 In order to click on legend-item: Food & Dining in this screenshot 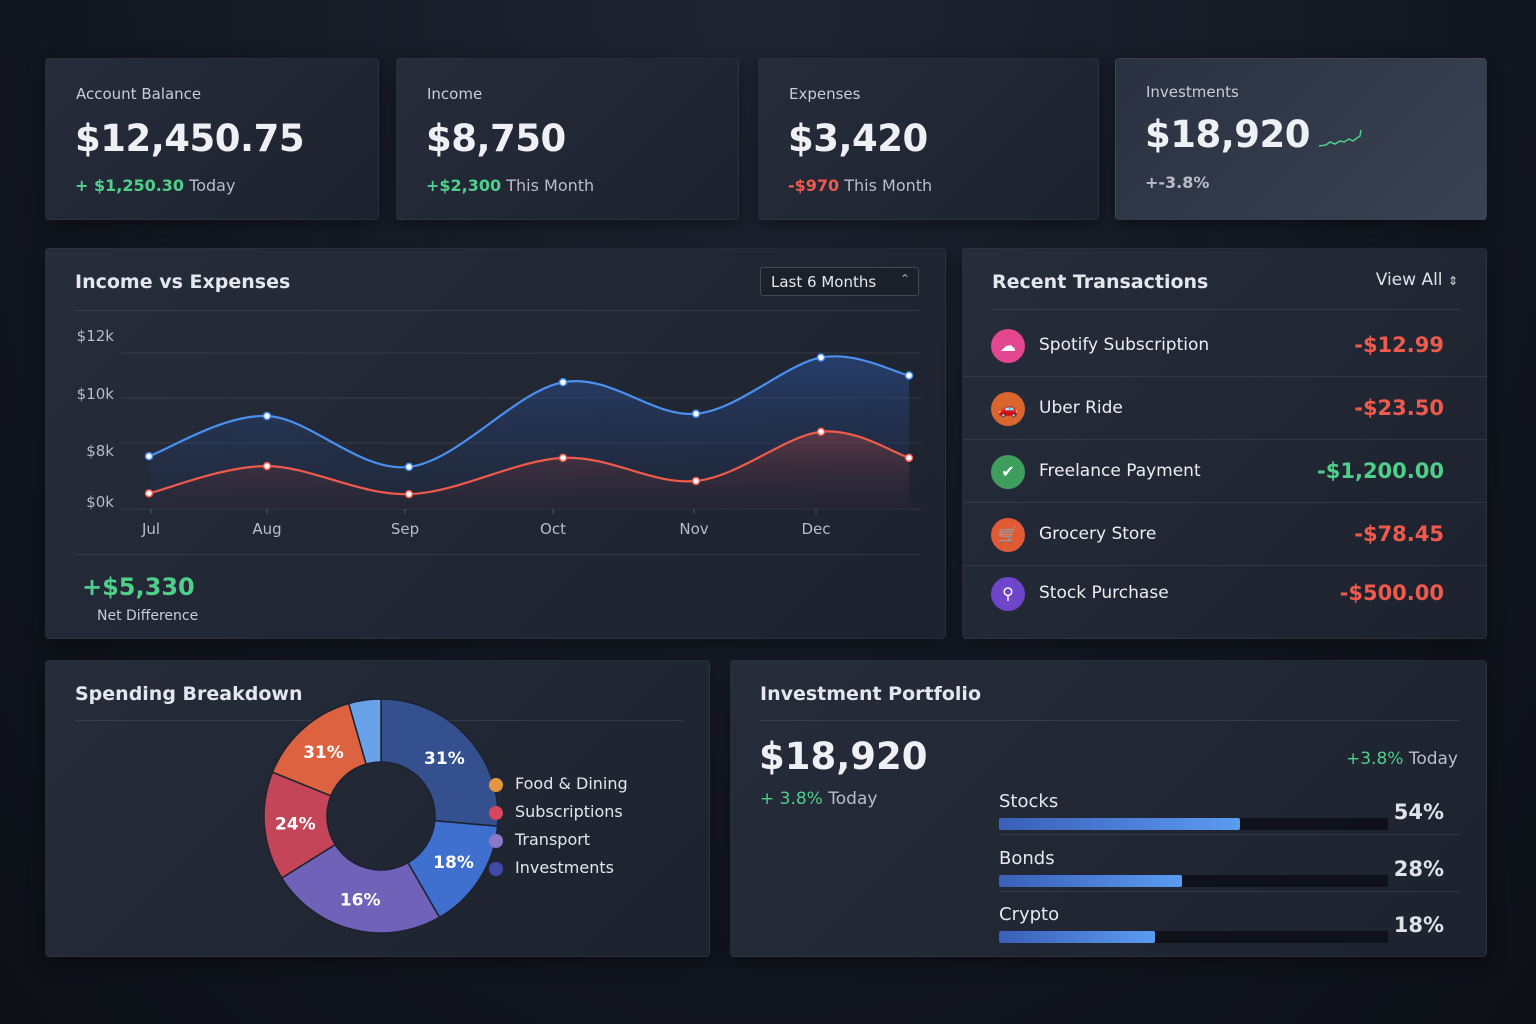, I will do `click(558, 783)`.